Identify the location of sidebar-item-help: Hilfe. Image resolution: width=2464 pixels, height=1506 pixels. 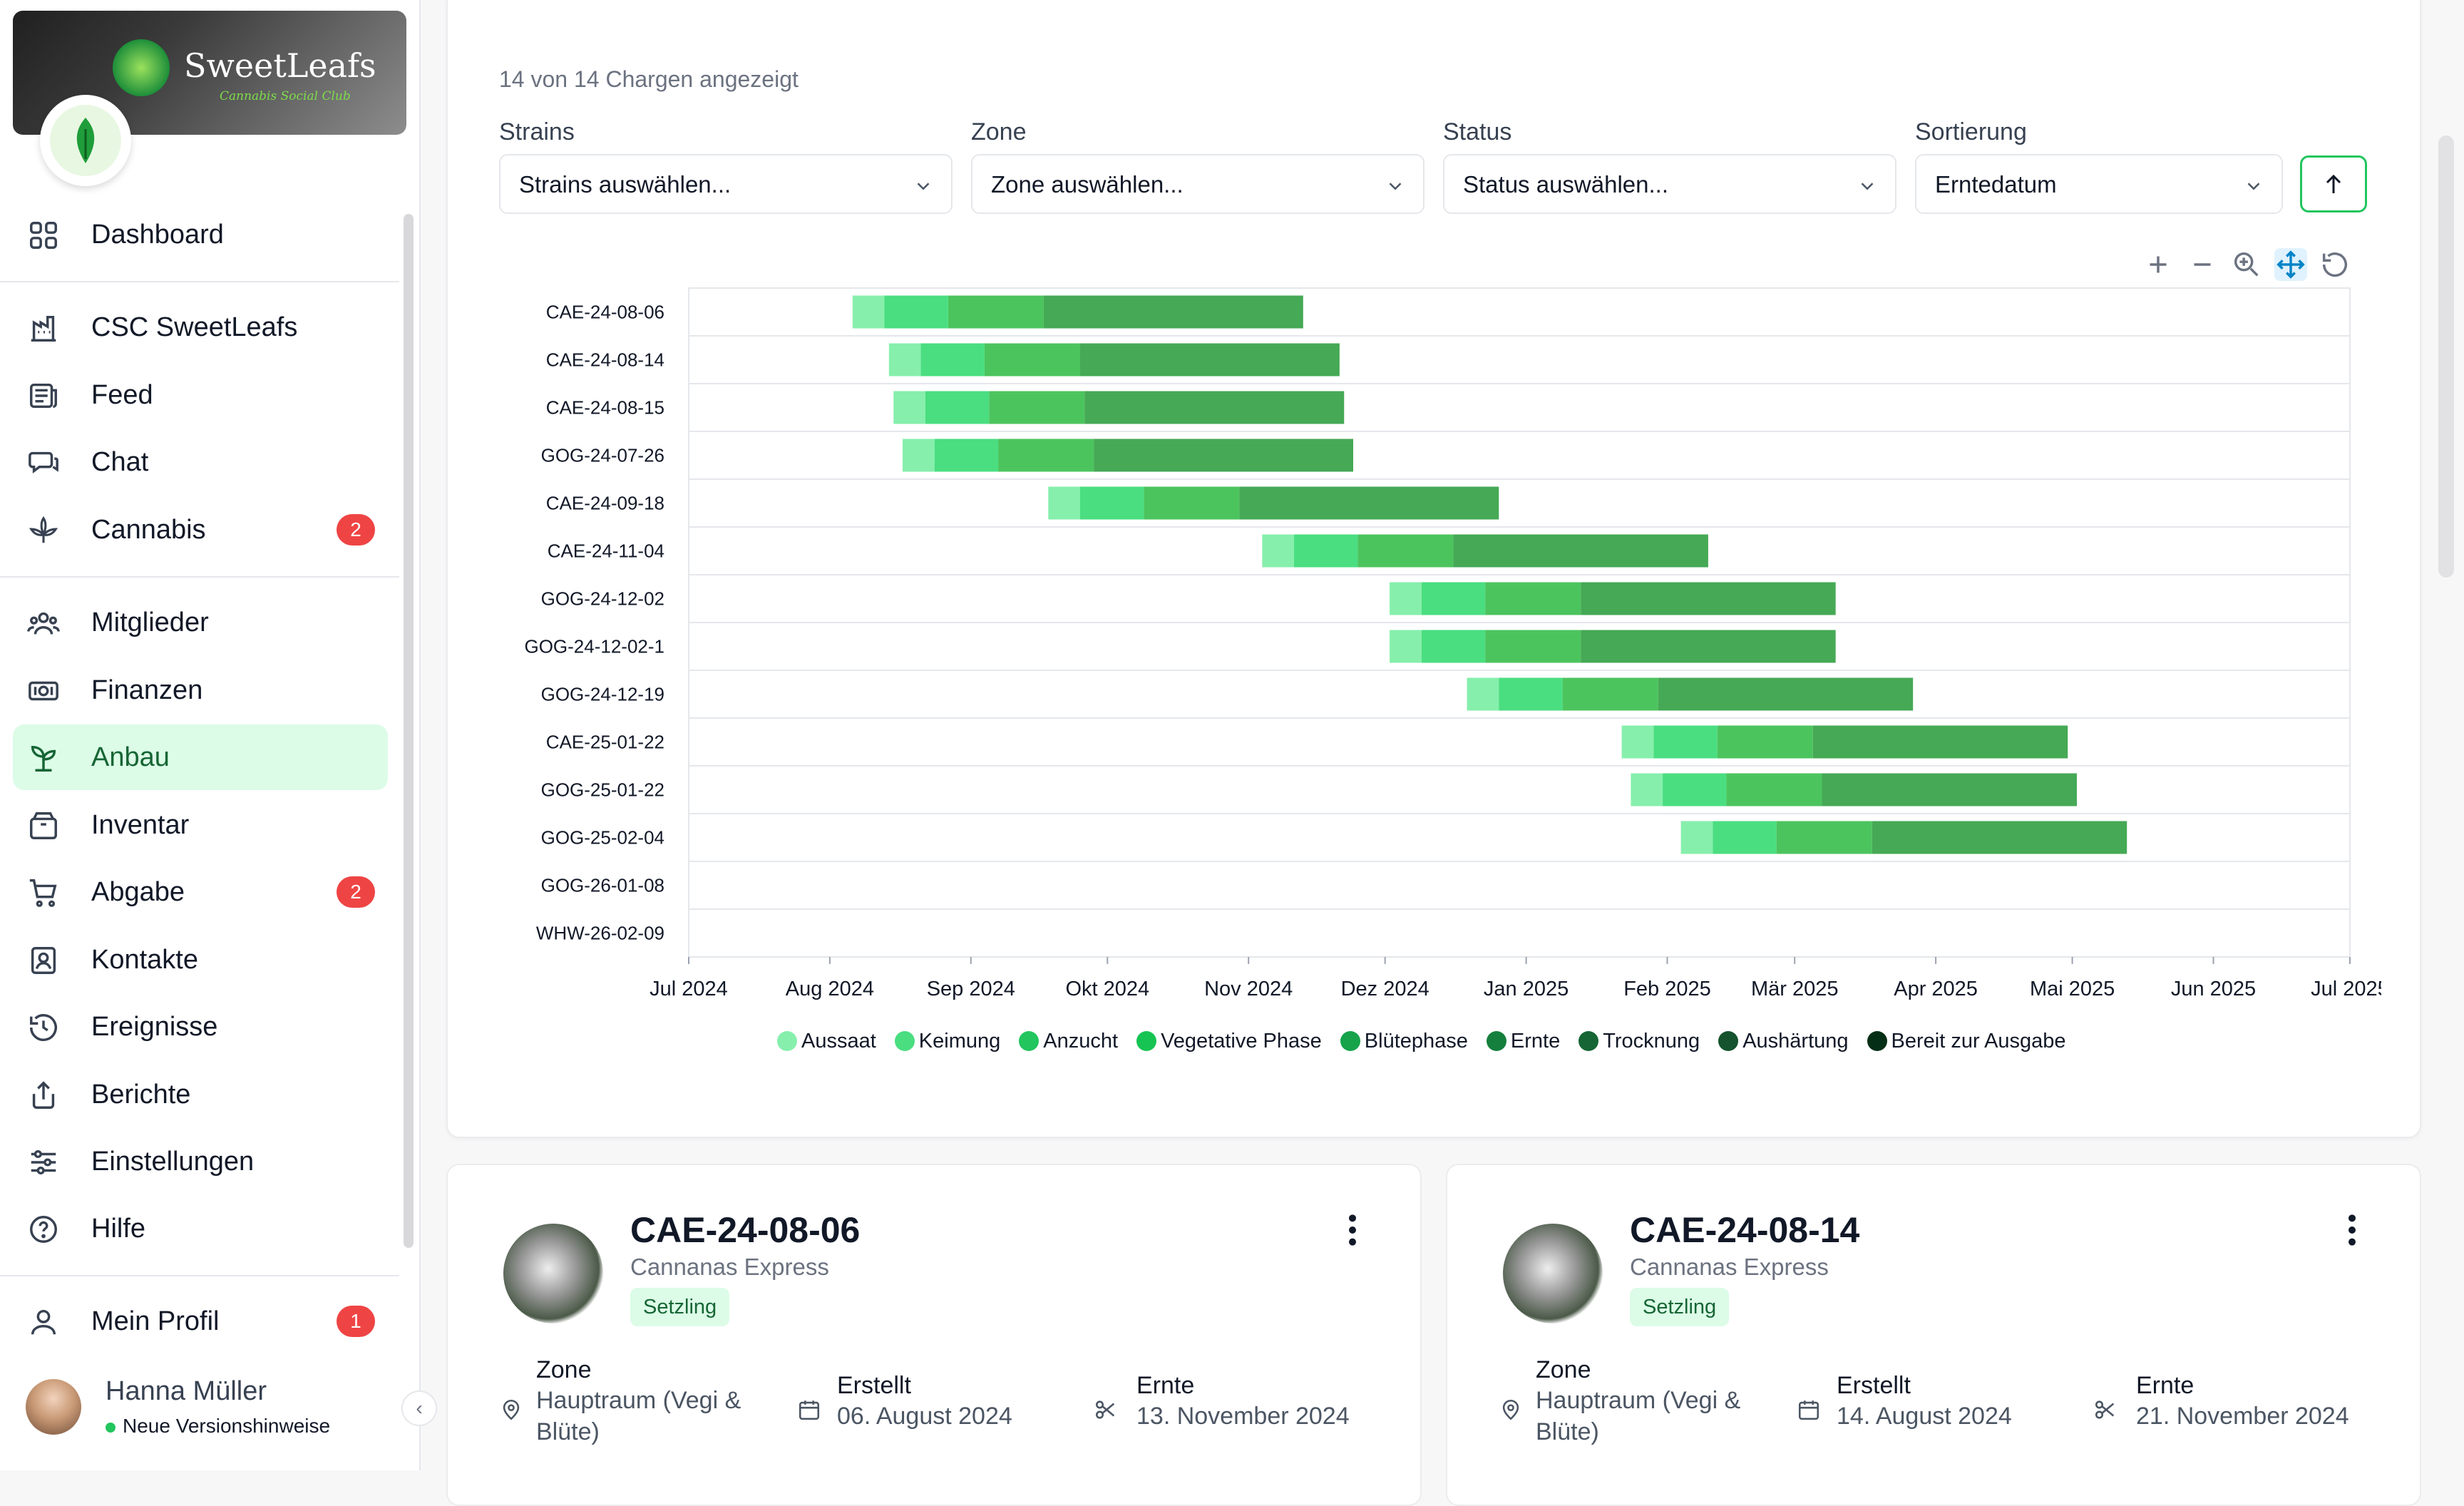
(200, 1228).